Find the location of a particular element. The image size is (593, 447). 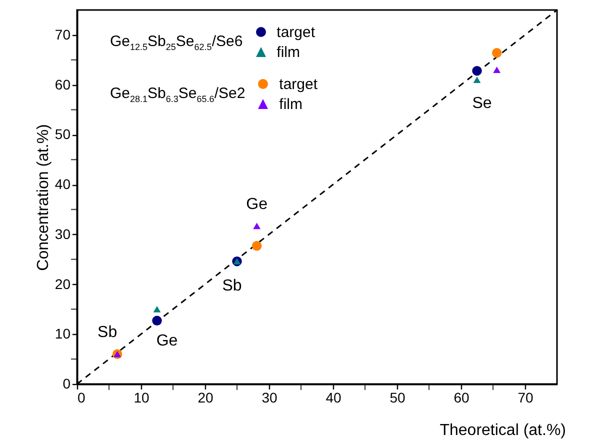

x-tick-label: 40 is located at coordinates (334, 398).